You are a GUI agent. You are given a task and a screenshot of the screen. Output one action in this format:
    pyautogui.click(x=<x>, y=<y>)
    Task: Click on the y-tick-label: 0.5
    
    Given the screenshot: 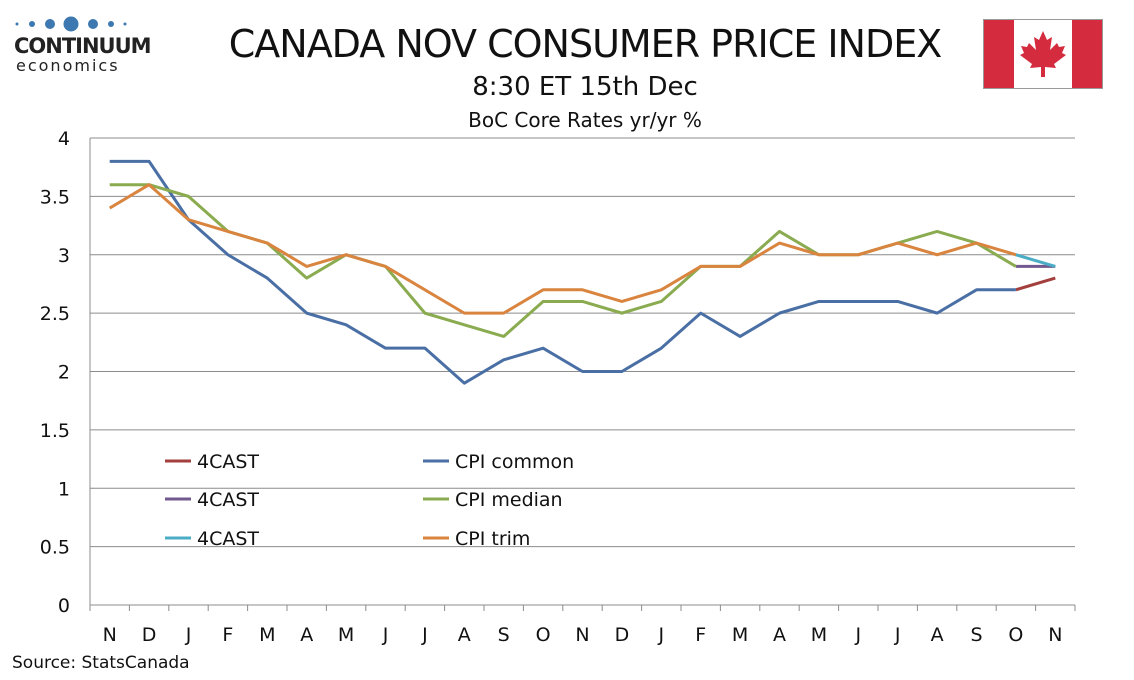 What is the action you would take?
    pyautogui.click(x=55, y=548)
    